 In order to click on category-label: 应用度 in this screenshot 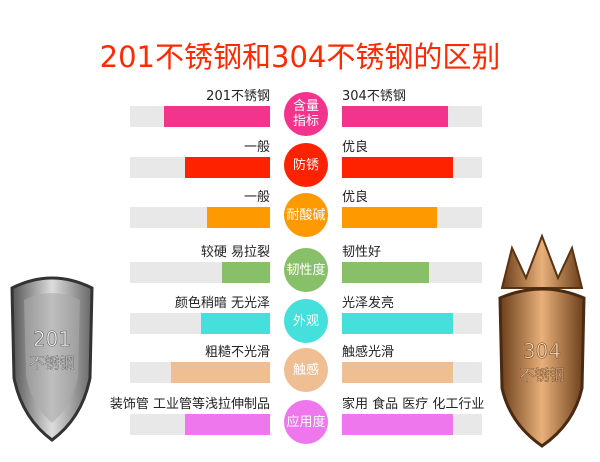, I will do `click(306, 422)`.